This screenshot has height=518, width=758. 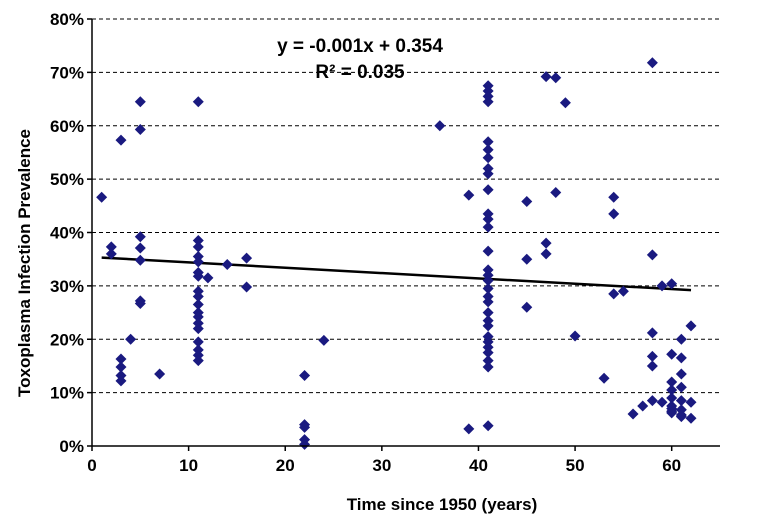 What do you see at coordinates (671, 465) in the screenshot?
I see `x-tick-label: 60` at bounding box center [671, 465].